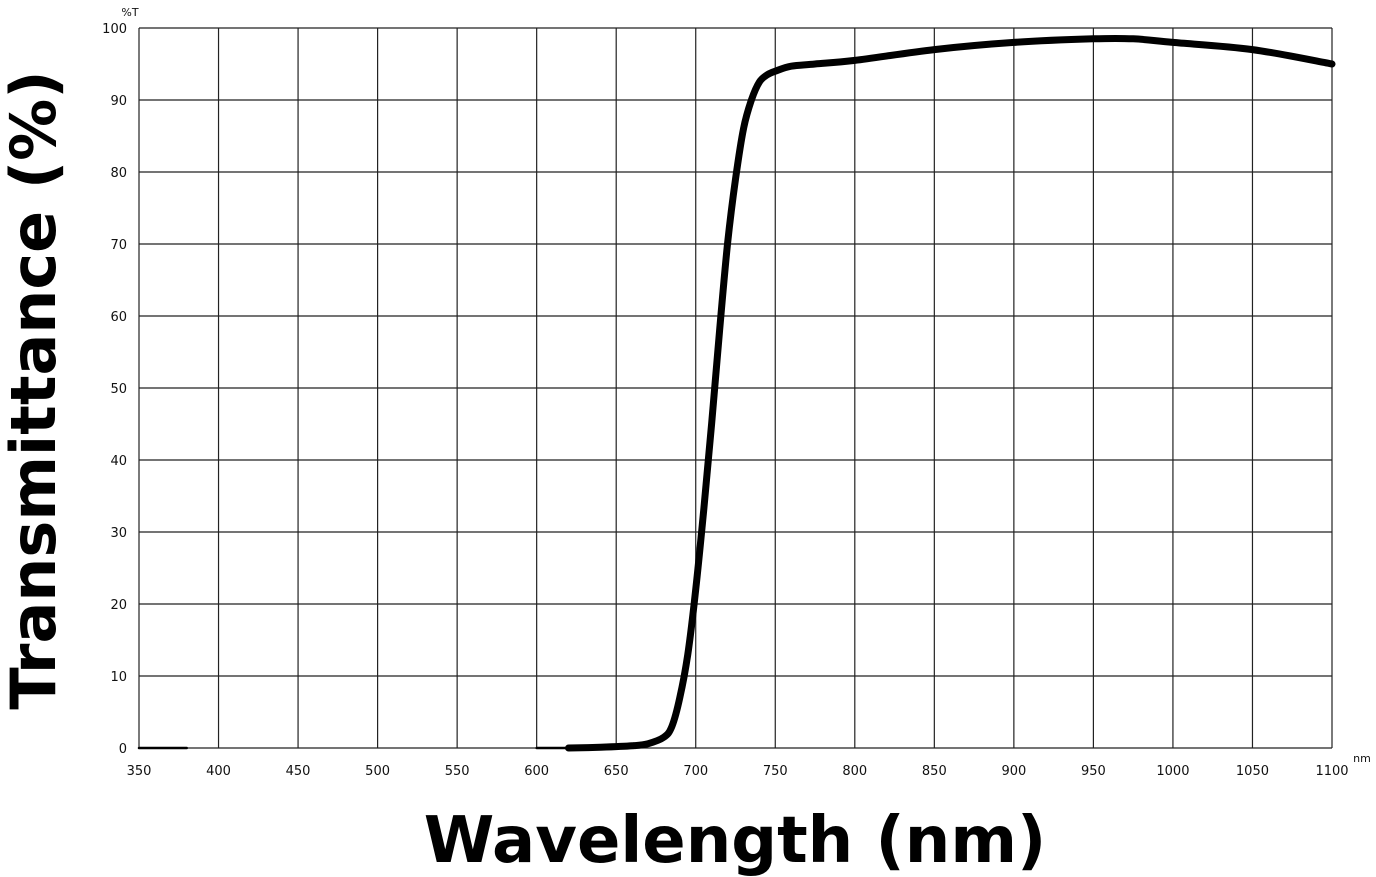 This screenshot has width=1376, height=877. Describe the element at coordinates (139, 771) in the screenshot. I see `x-tick-label: 350` at that location.